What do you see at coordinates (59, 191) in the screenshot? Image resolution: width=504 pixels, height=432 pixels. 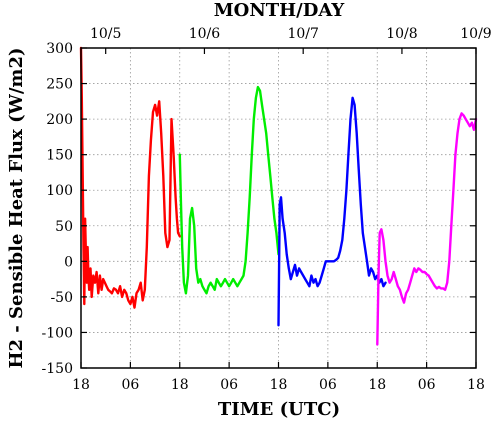 I see `y-tick-label: 100` at bounding box center [59, 191].